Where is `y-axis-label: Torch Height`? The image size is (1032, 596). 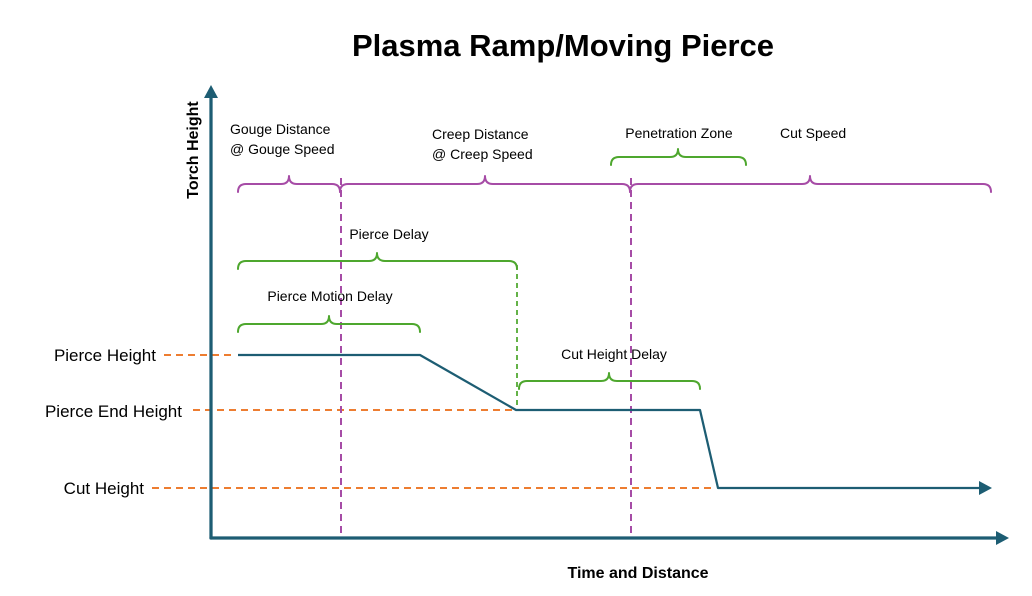 y-axis-label: Torch Height is located at coordinates (193, 150).